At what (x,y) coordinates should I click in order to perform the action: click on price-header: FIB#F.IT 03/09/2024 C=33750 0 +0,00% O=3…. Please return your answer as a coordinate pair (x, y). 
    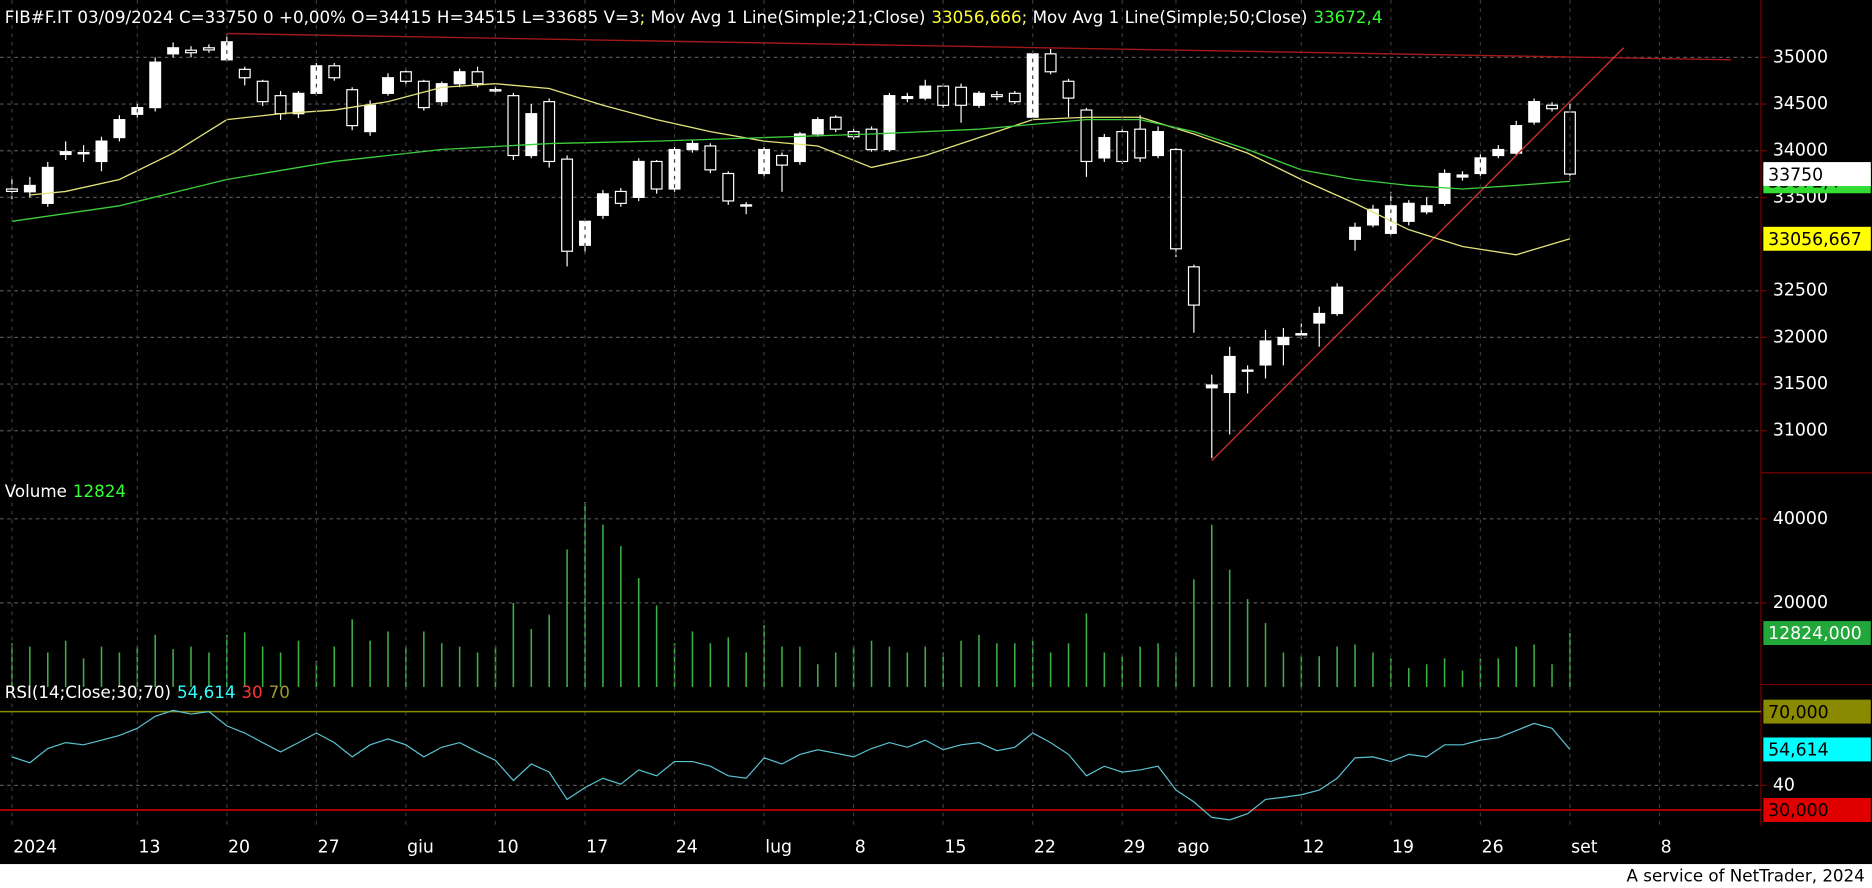
    Looking at the image, I should click on (694, 16).